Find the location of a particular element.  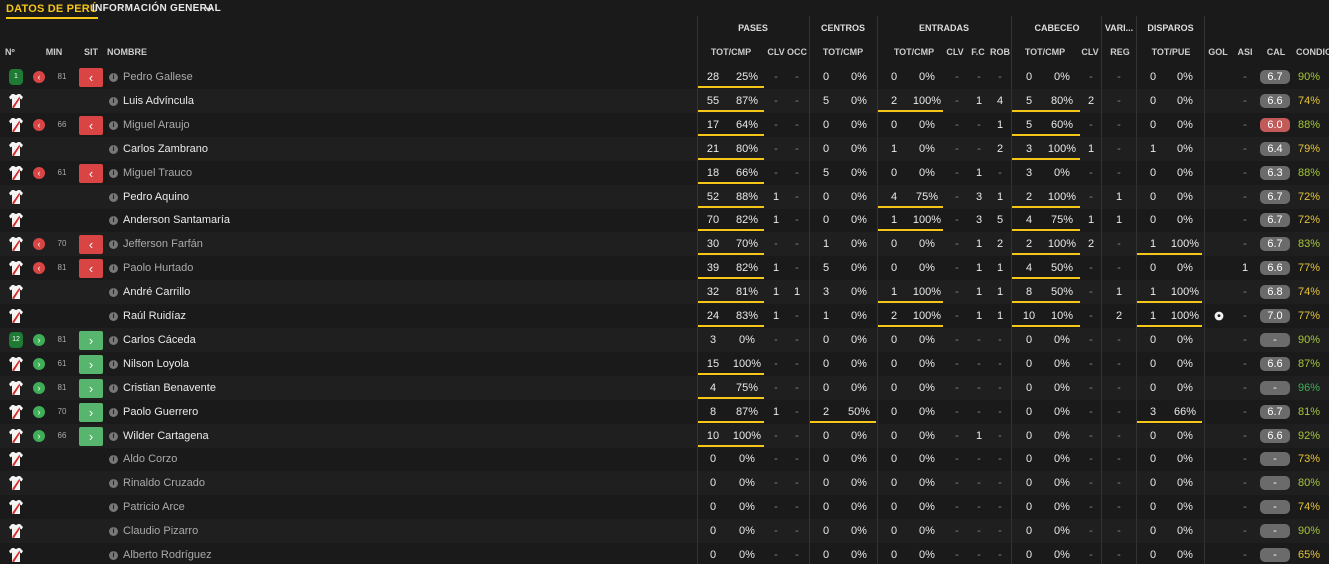

interceptions: 1 is located at coordinates (1000, 268).